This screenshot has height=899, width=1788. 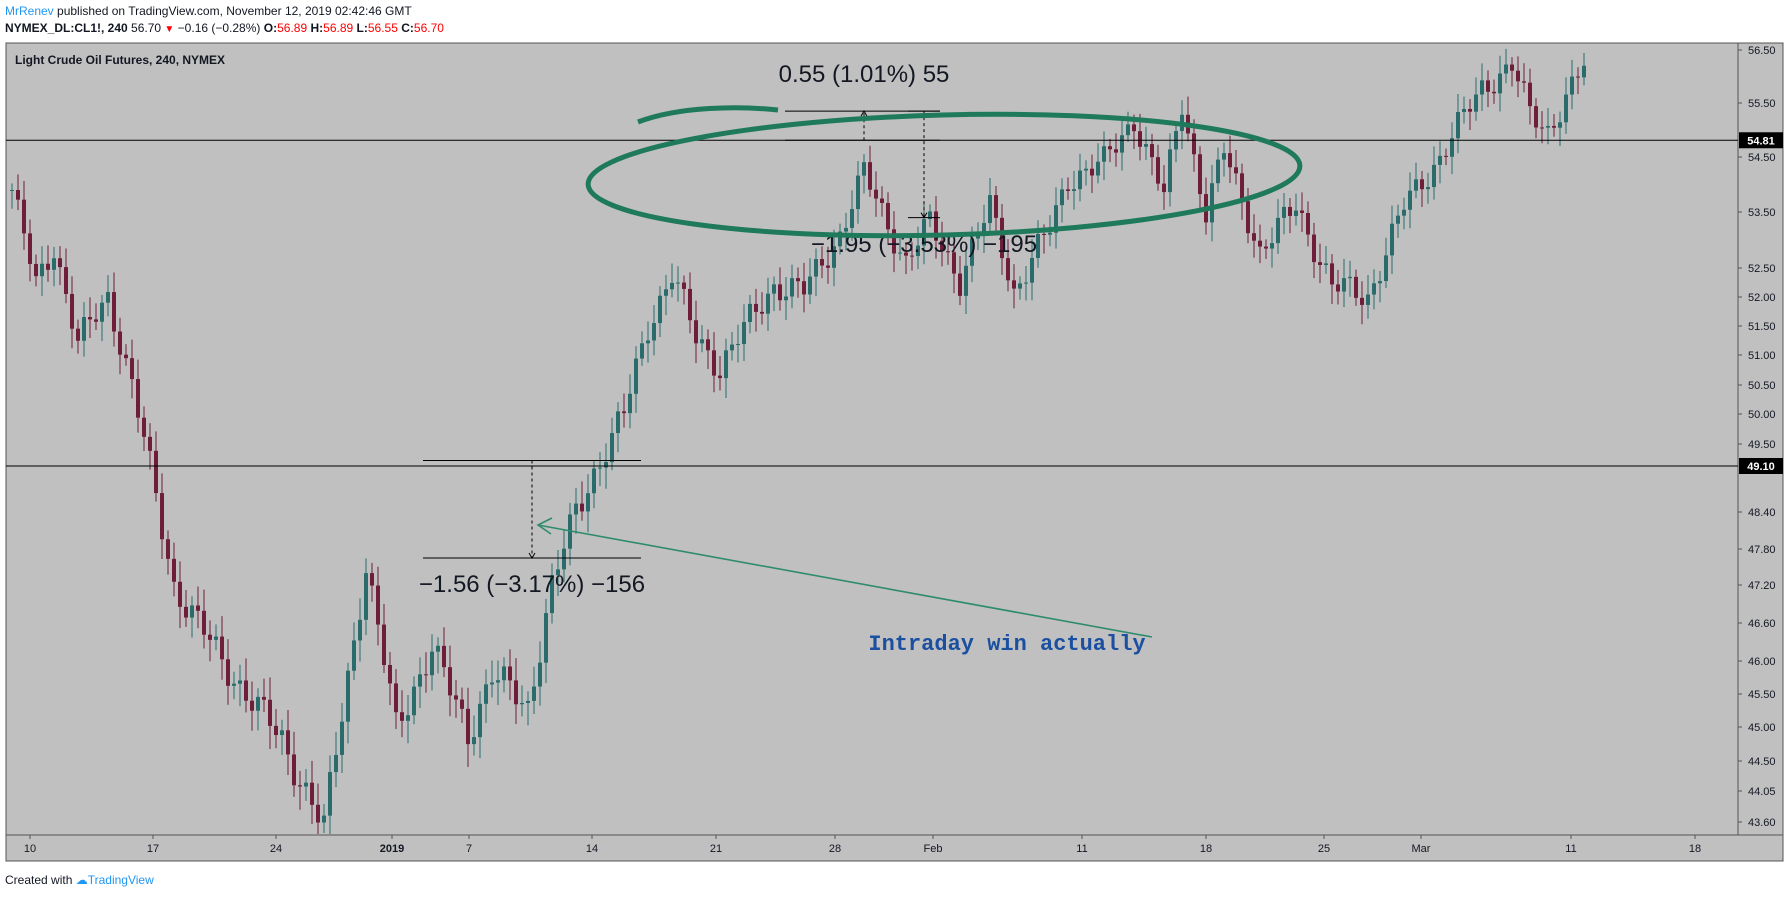 What do you see at coordinates (29, 11) in the screenshot?
I see `author-link: MrRenev` at bounding box center [29, 11].